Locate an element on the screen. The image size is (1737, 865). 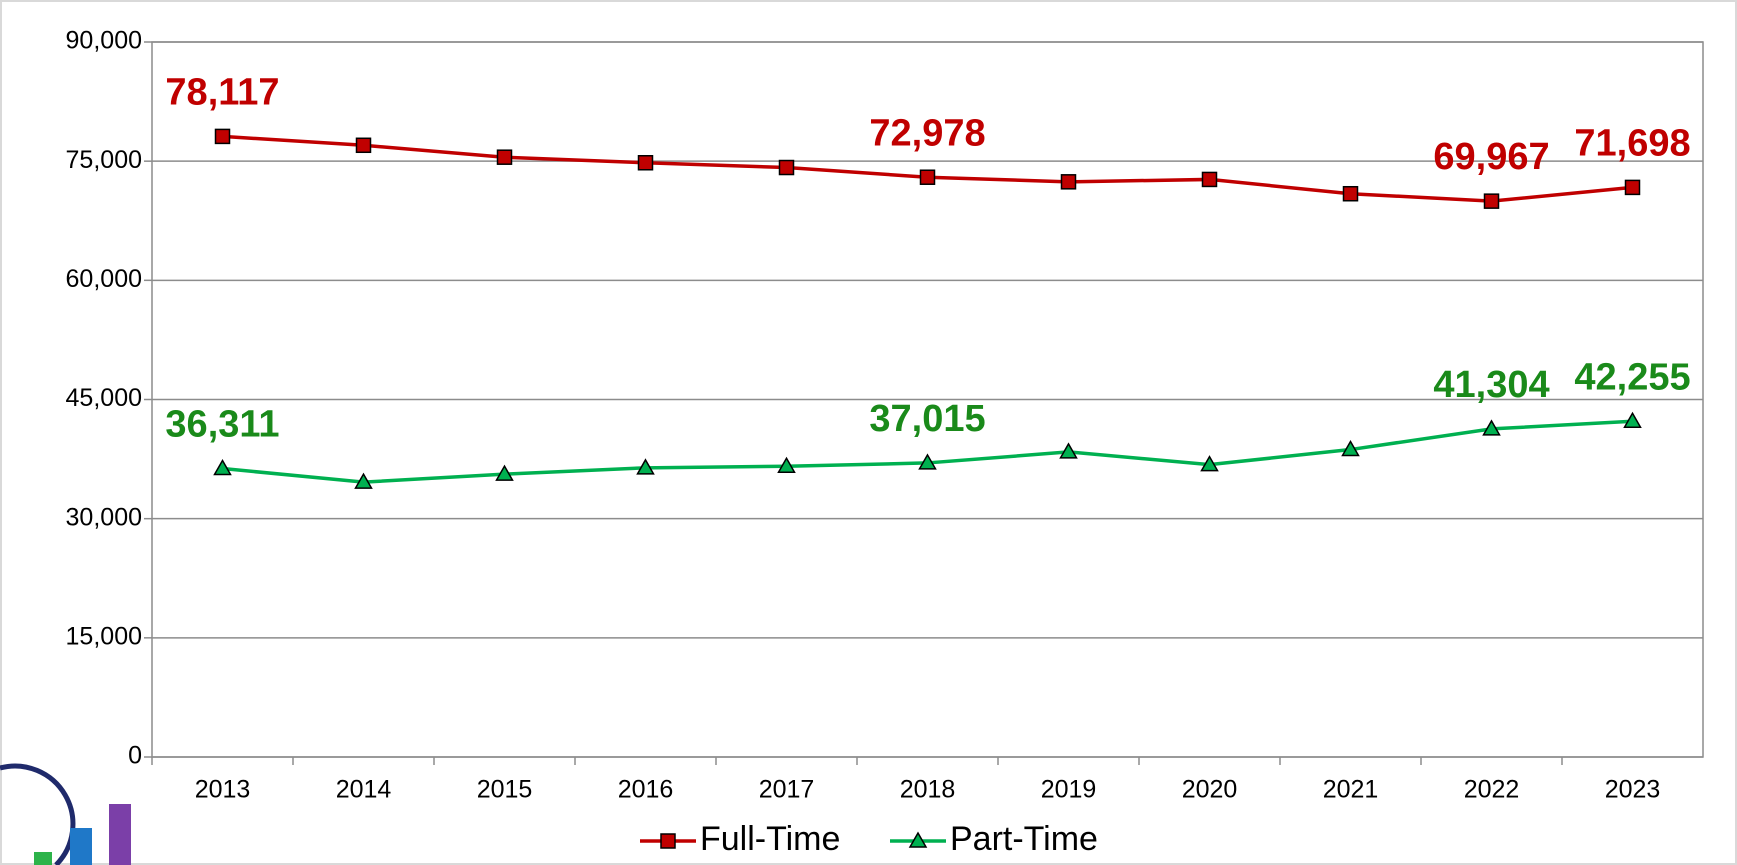
x-tick-label: 2016 is located at coordinates (646, 790).